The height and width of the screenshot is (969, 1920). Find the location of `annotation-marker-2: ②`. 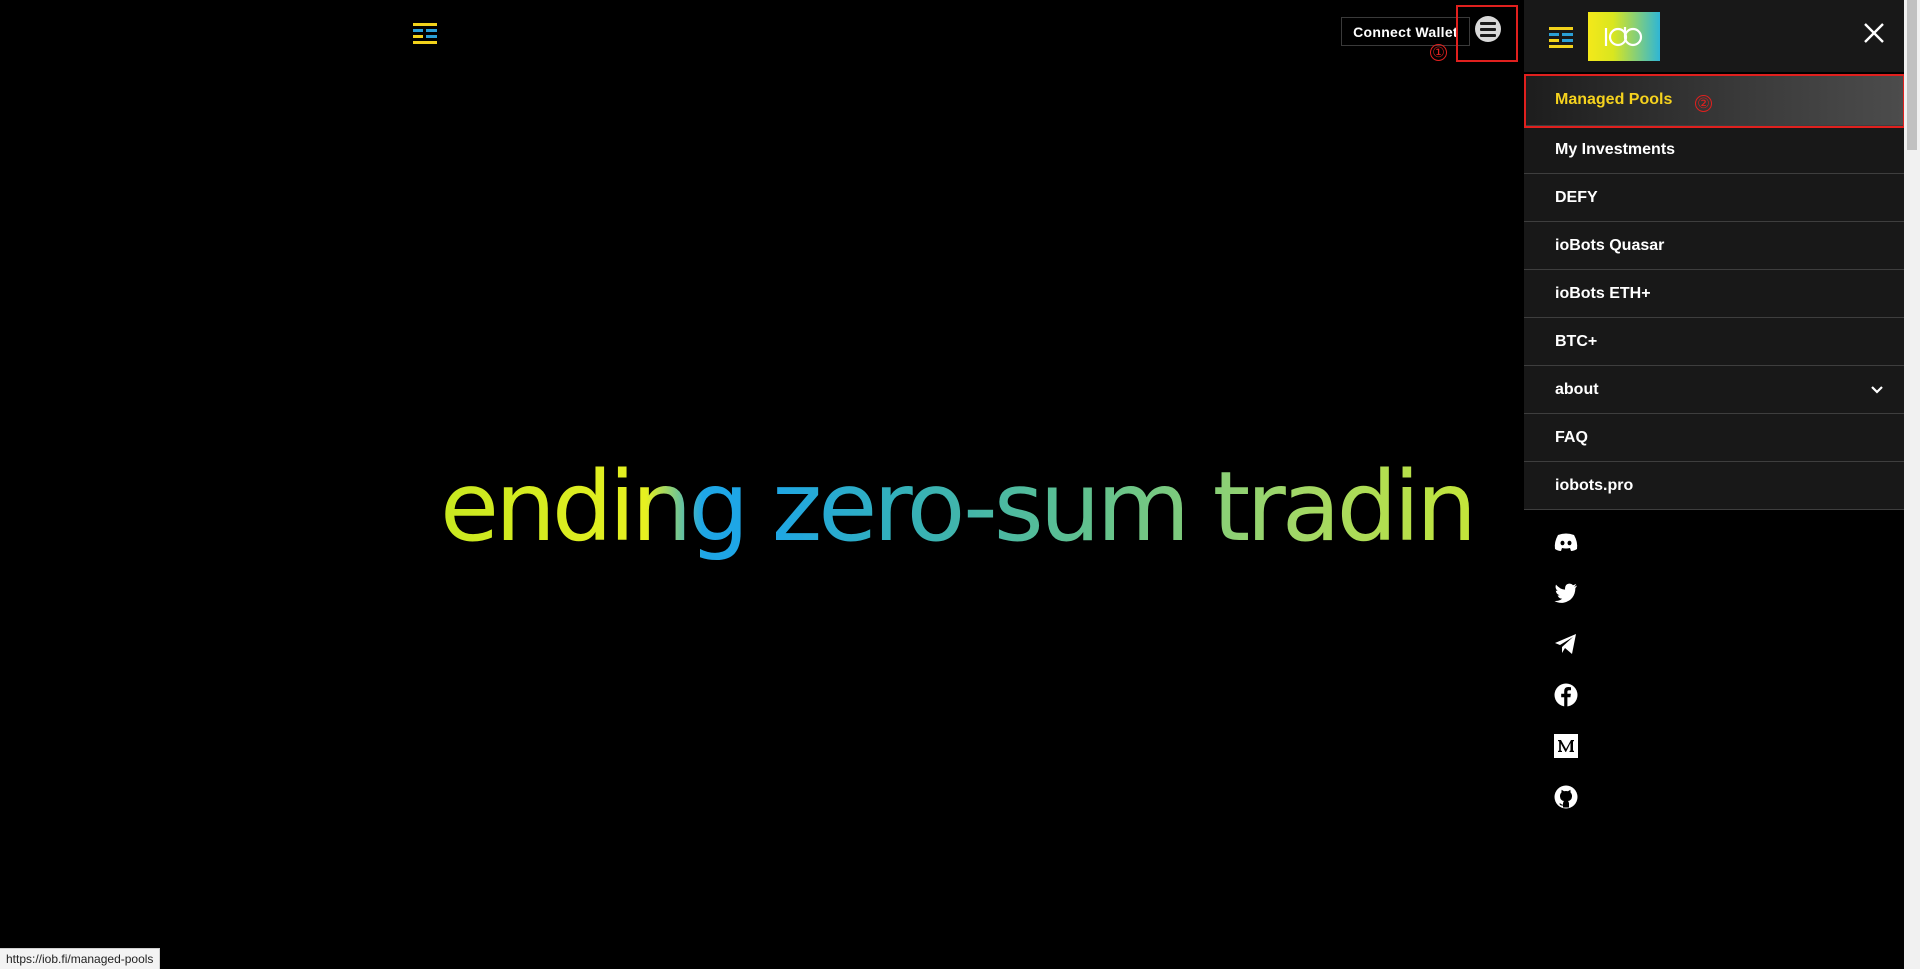

annotation-marker-2: ② is located at coordinates (1703, 103).